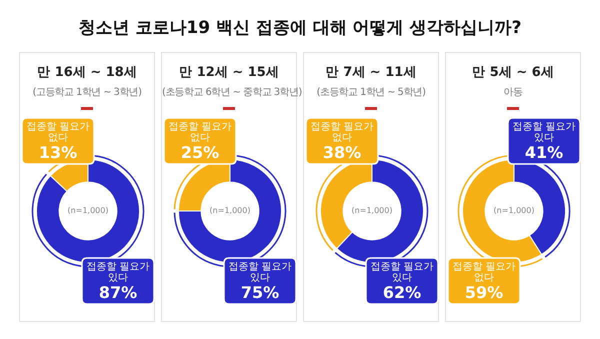 This screenshot has height=339, width=600. What do you see at coordinates (260, 292) in the screenshot?
I see `data-label: 75%` at bounding box center [260, 292].